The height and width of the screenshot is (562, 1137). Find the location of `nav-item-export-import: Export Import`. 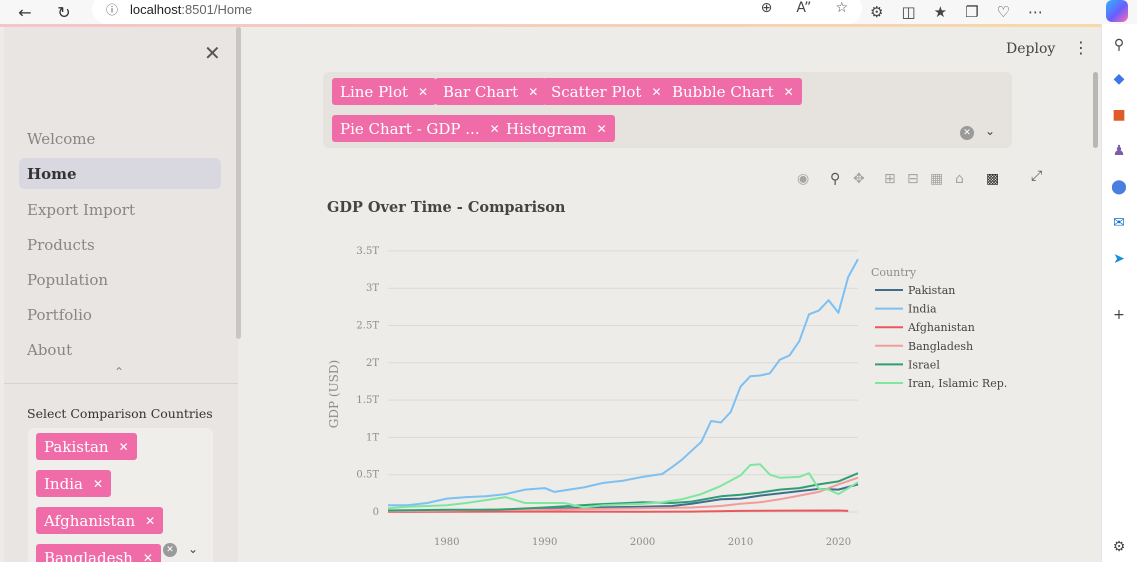

nav-item-export-import: Export Import is located at coordinates (81, 209).